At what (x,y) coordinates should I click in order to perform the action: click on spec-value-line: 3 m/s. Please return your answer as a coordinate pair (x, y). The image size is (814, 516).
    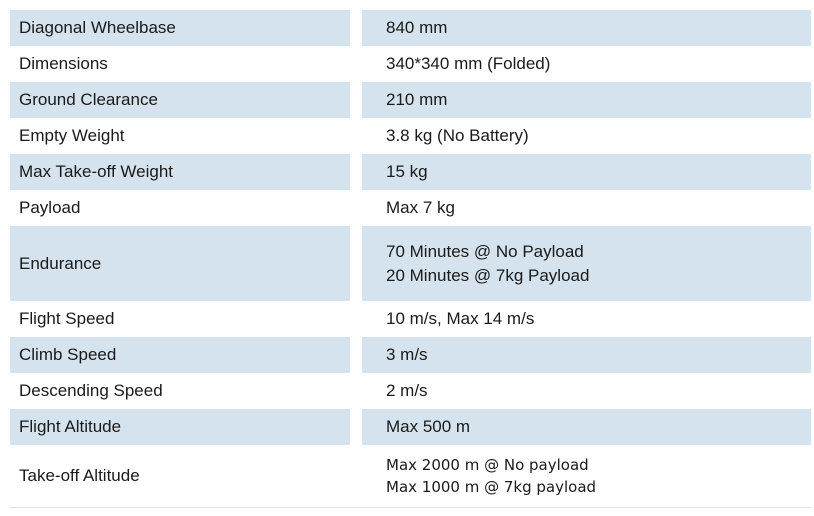
    Looking at the image, I should click on (407, 354).